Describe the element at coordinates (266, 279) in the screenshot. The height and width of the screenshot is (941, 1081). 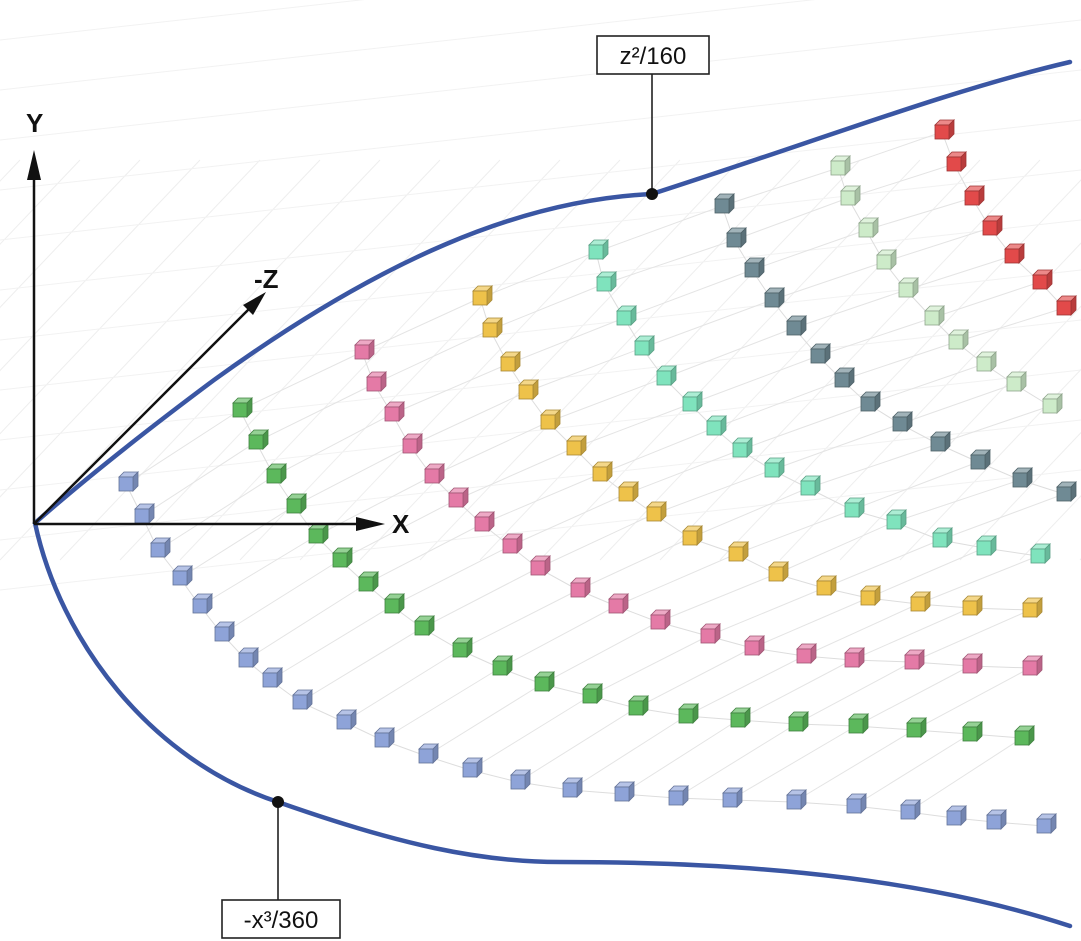
I see `z-axis-label: -Z` at that location.